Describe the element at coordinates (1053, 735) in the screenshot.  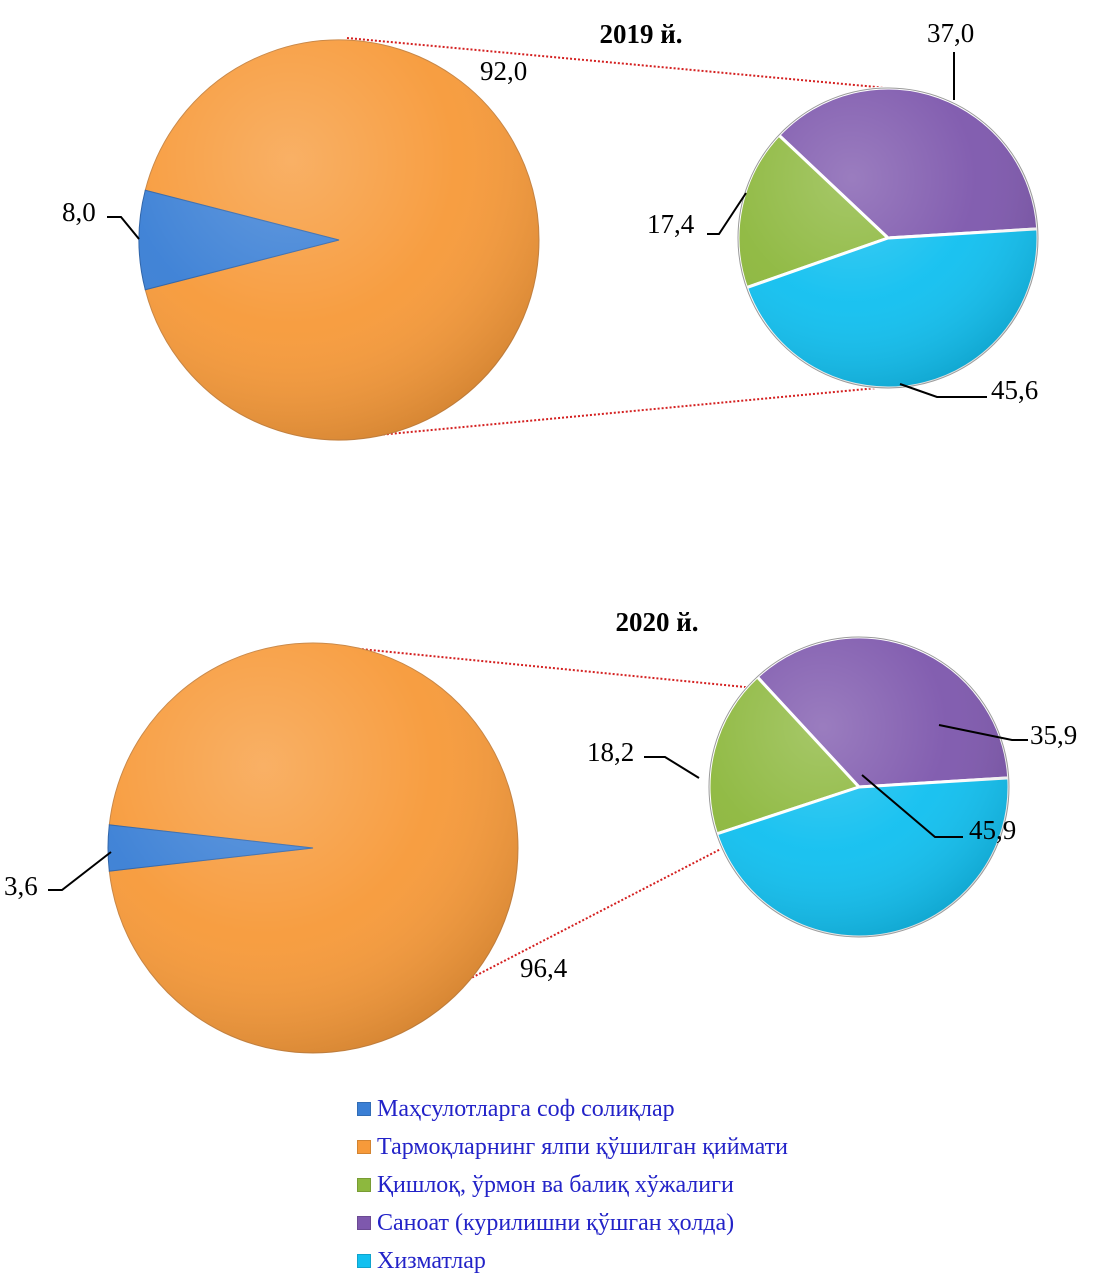
I see `label-2020-industry: 35,9` at that location.